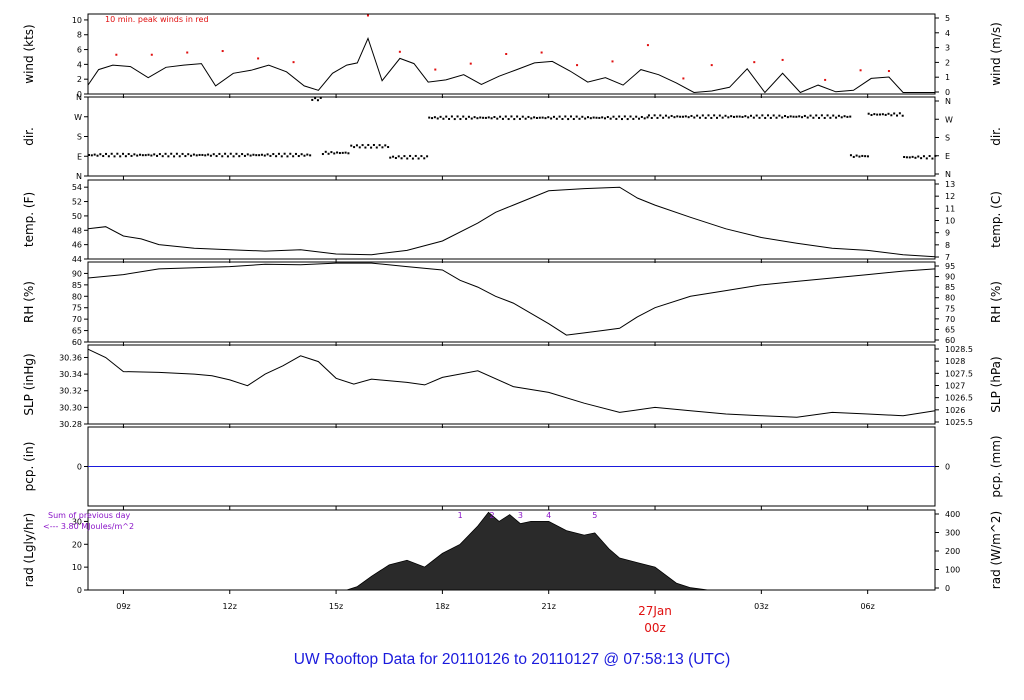 The image size is (1024, 700). Describe the element at coordinates (79, 79) in the screenshot. I see `y-tick-label: 2` at that location.